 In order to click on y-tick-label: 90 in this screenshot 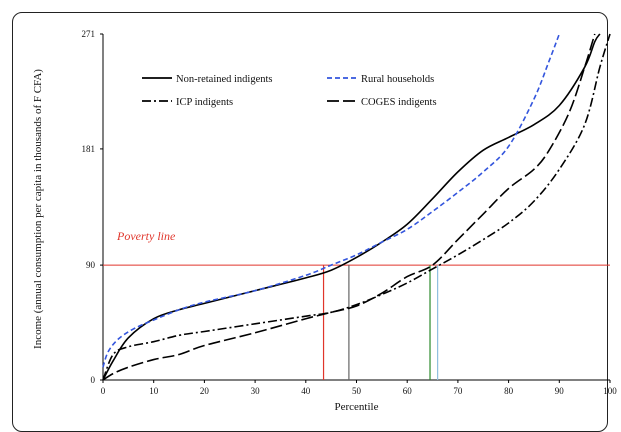, I will do `click(91, 265)`.